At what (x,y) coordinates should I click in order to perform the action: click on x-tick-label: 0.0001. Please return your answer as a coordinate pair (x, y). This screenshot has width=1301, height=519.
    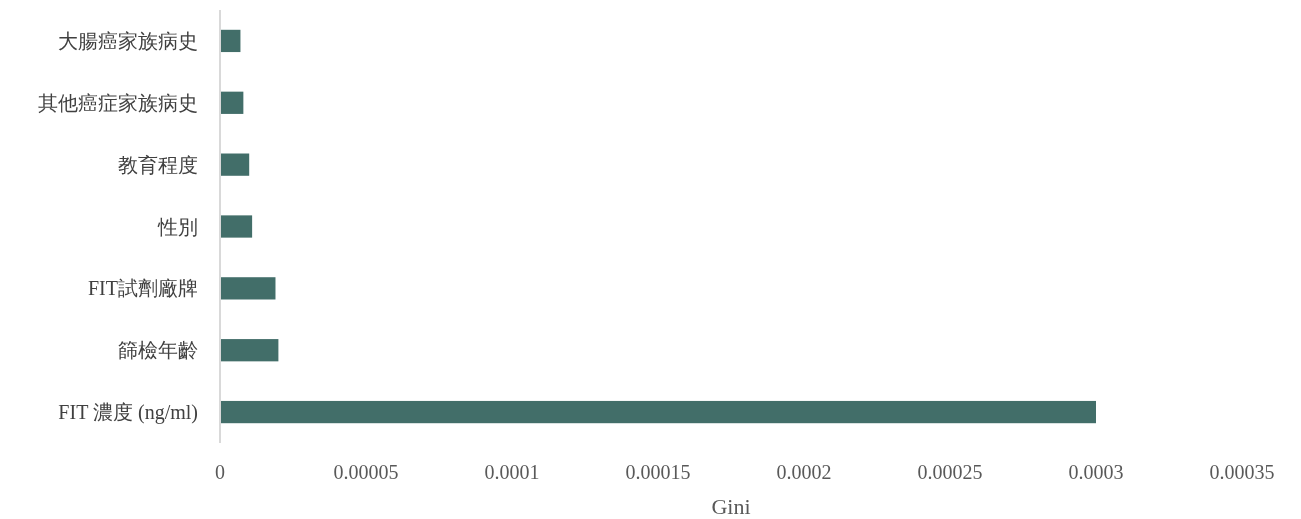
    Looking at the image, I should click on (512, 472).